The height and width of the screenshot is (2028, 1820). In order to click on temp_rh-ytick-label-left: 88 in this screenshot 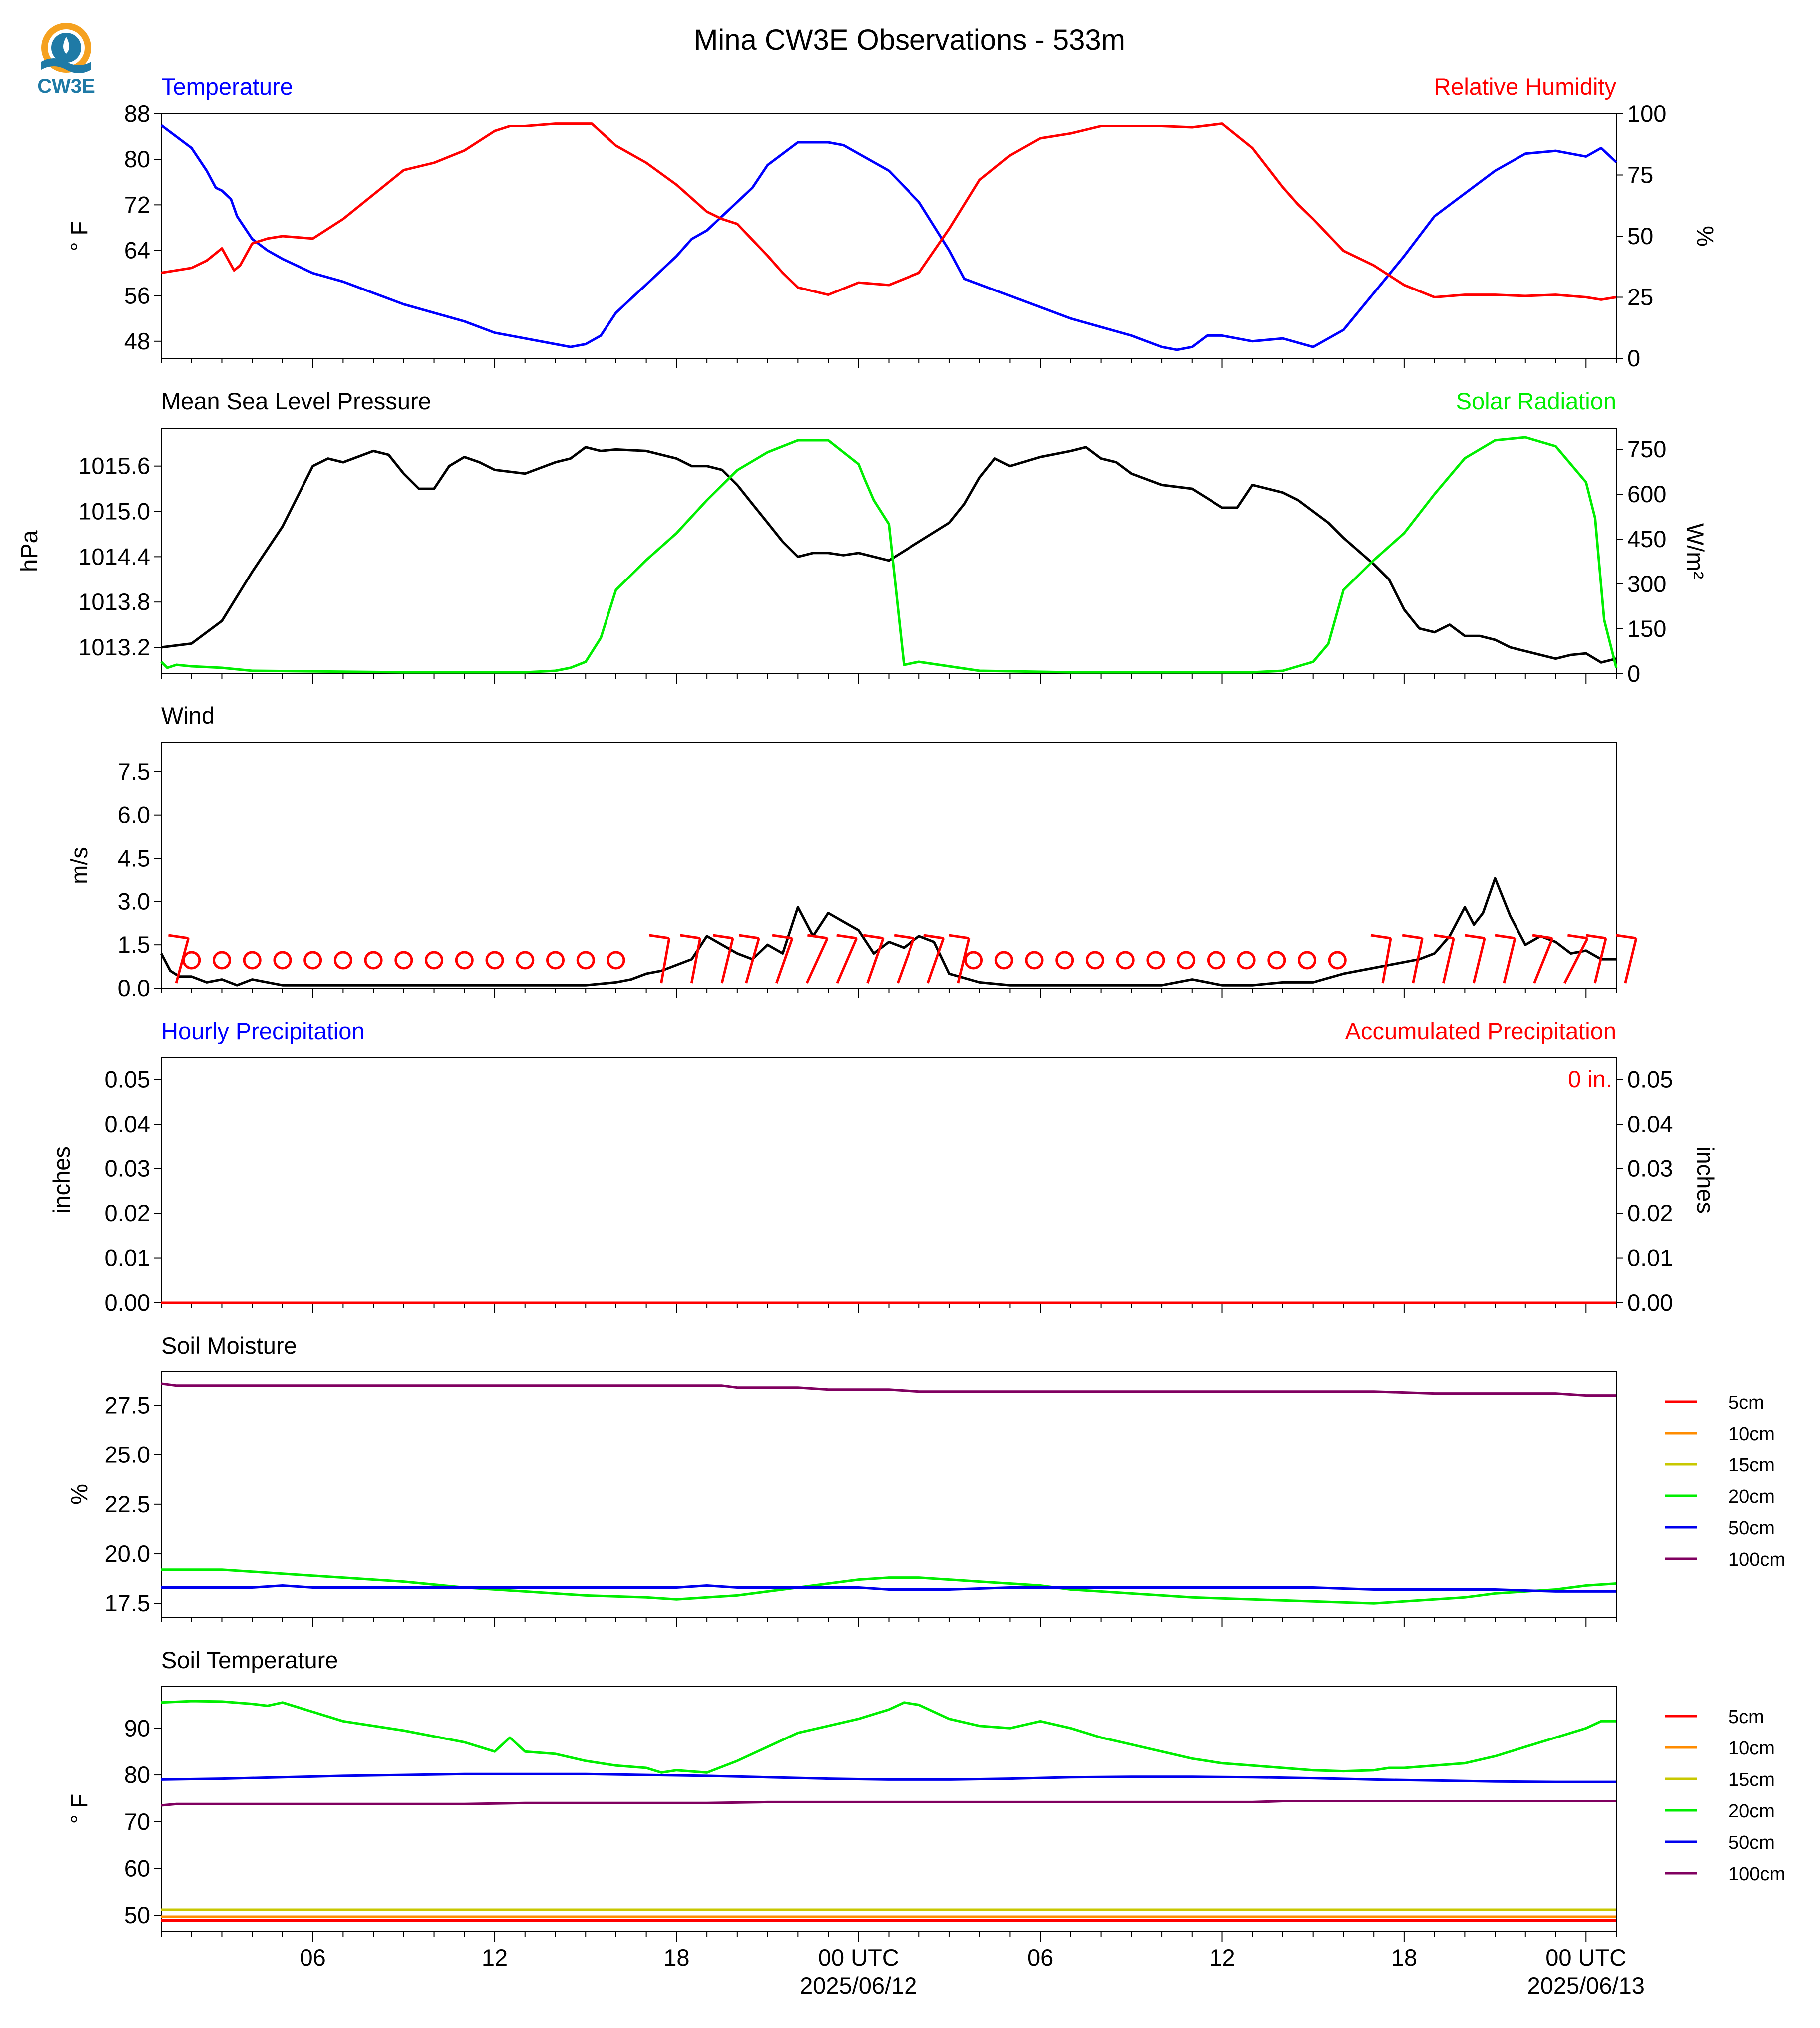, I will do `click(137, 113)`.